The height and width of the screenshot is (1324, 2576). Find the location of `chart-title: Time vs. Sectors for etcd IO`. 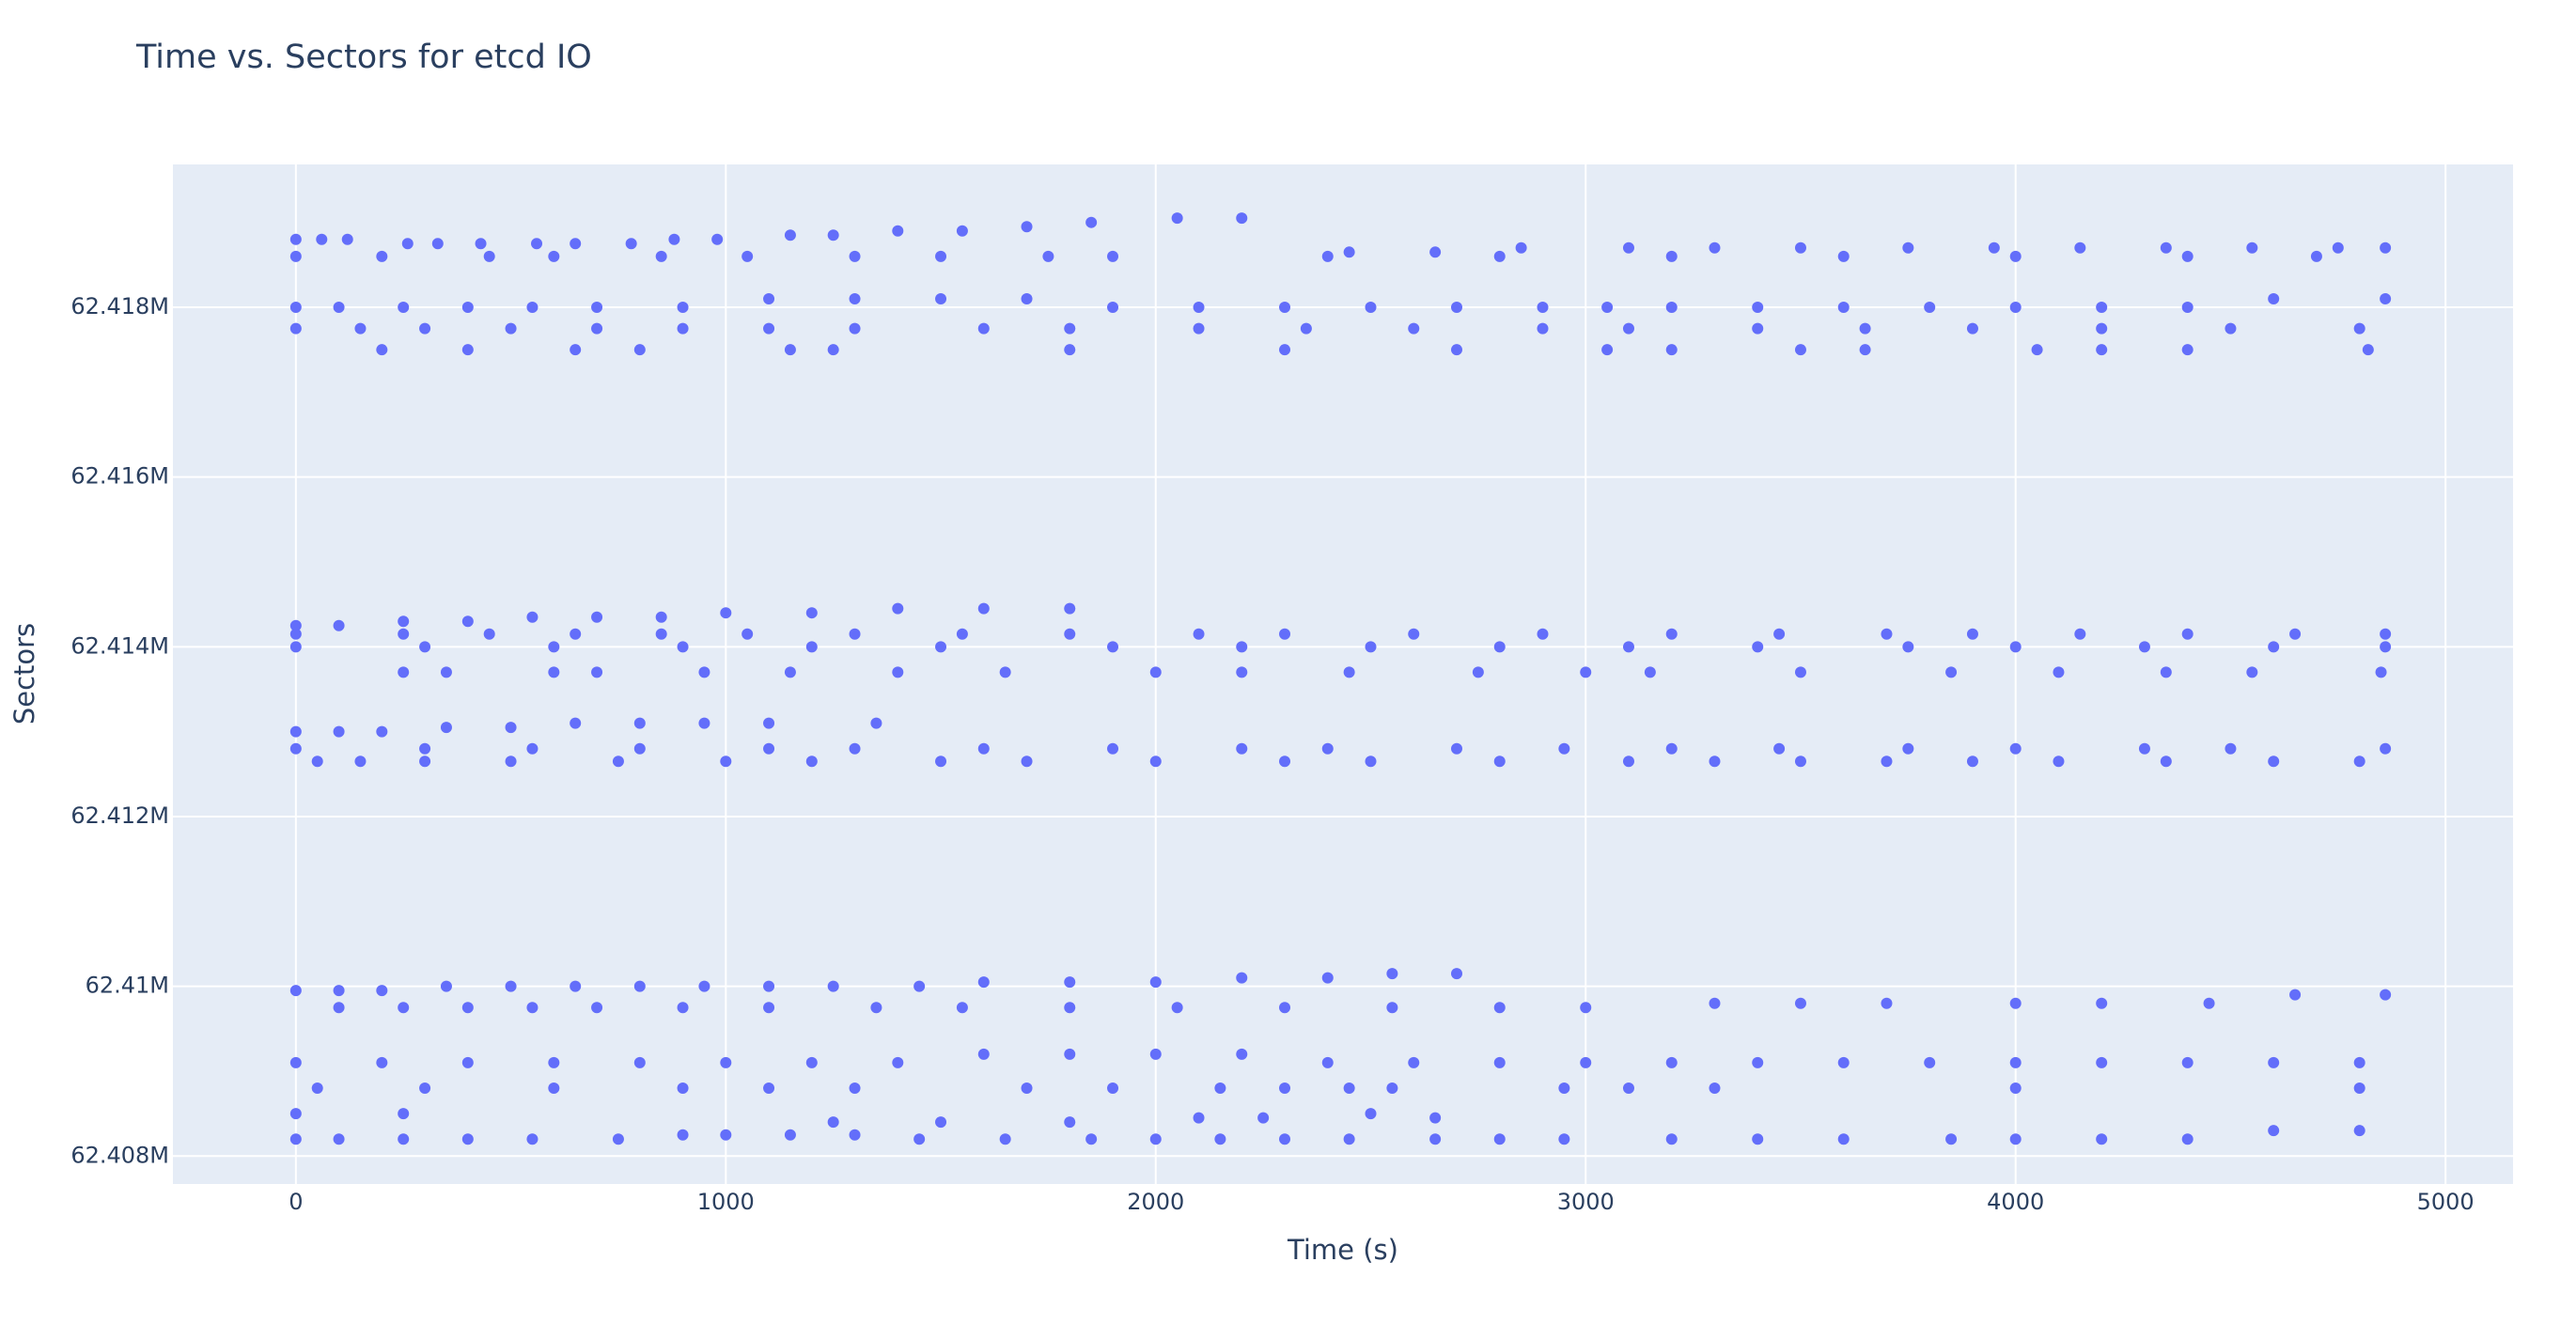

chart-title: Time vs. Sectors for etcd IO is located at coordinates (363, 57).